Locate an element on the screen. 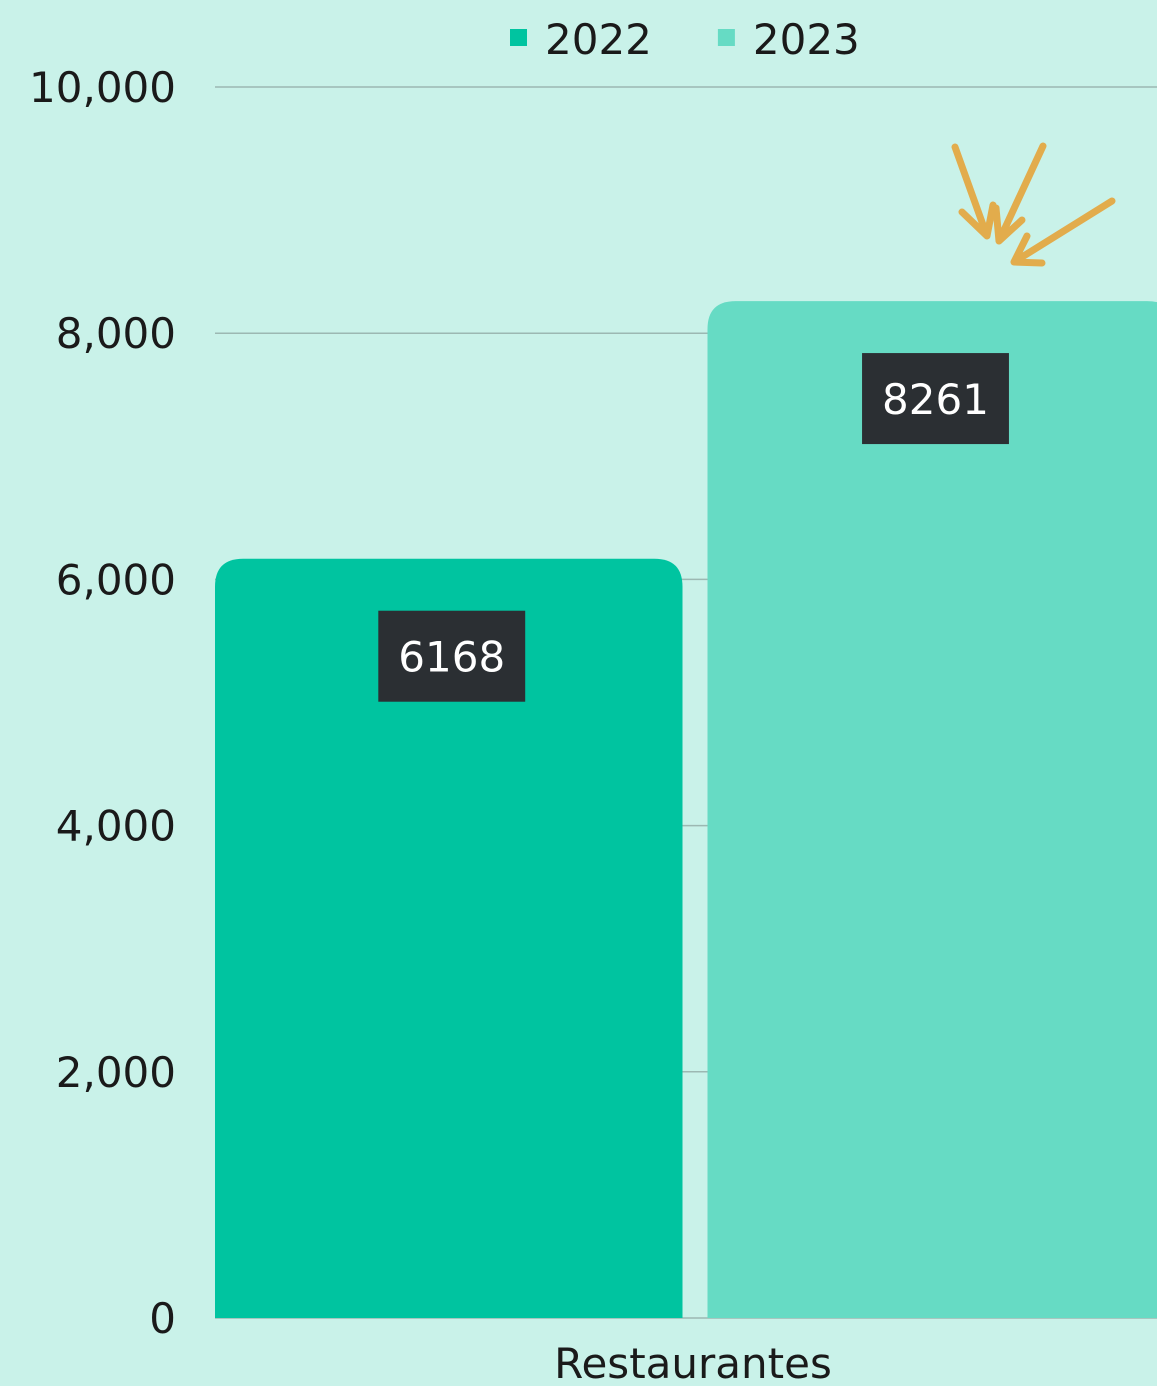 This screenshot has height=1386, width=1157. y-tick-label: 8,000 is located at coordinates (116, 333).